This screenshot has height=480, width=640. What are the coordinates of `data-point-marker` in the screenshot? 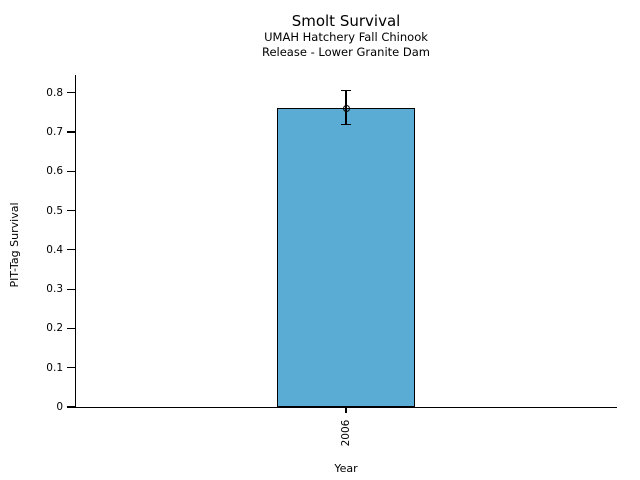 It's located at (346, 108).